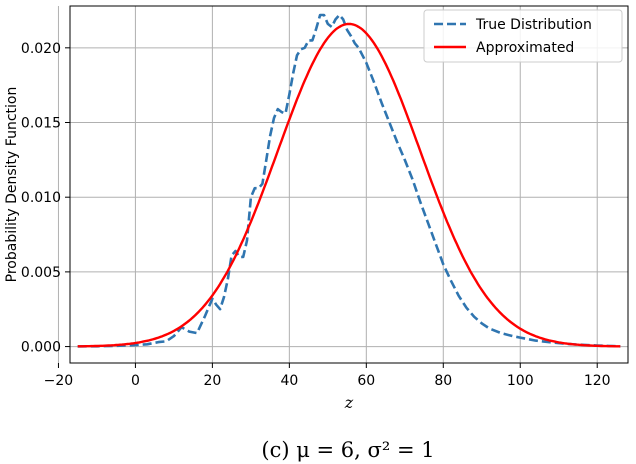  Describe the element at coordinates (212, 381) in the screenshot. I see `x-tick-label: 20` at that location.